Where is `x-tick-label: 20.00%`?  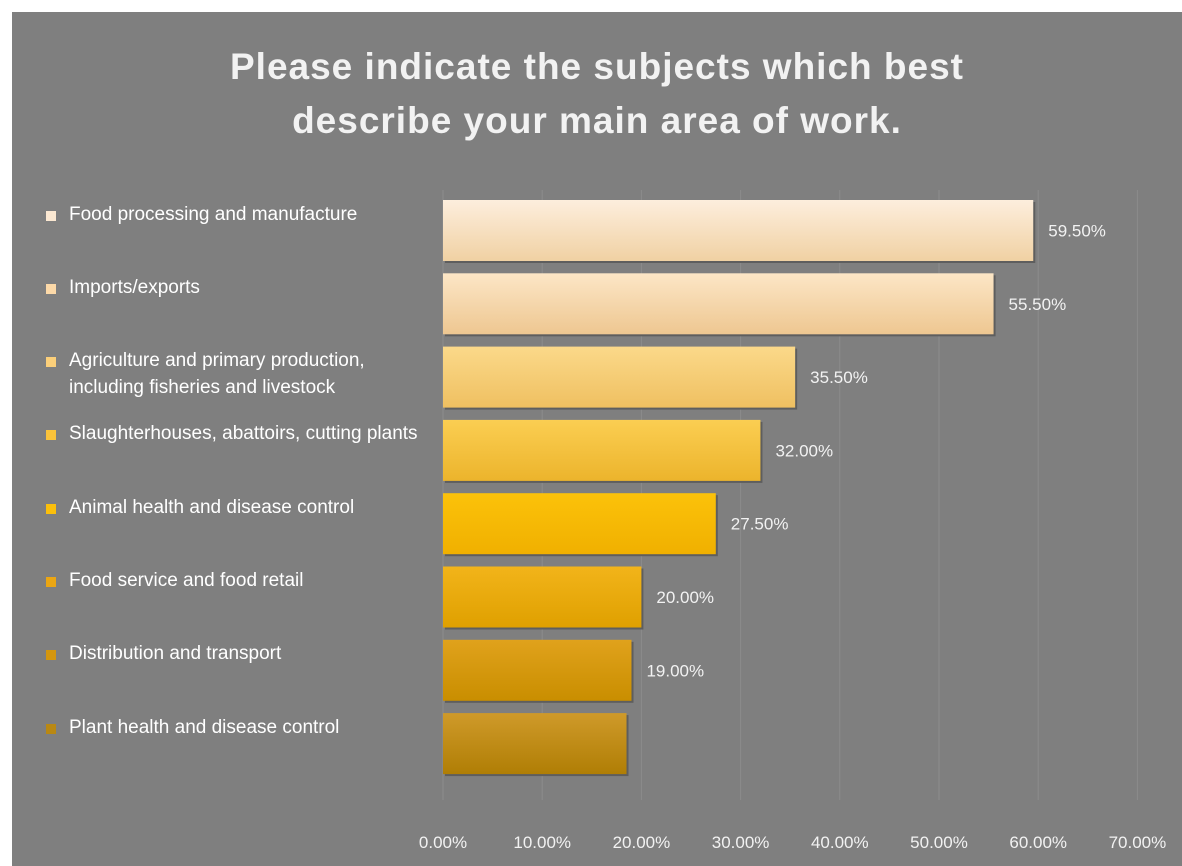 x-tick-label: 20.00% is located at coordinates (642, 842).